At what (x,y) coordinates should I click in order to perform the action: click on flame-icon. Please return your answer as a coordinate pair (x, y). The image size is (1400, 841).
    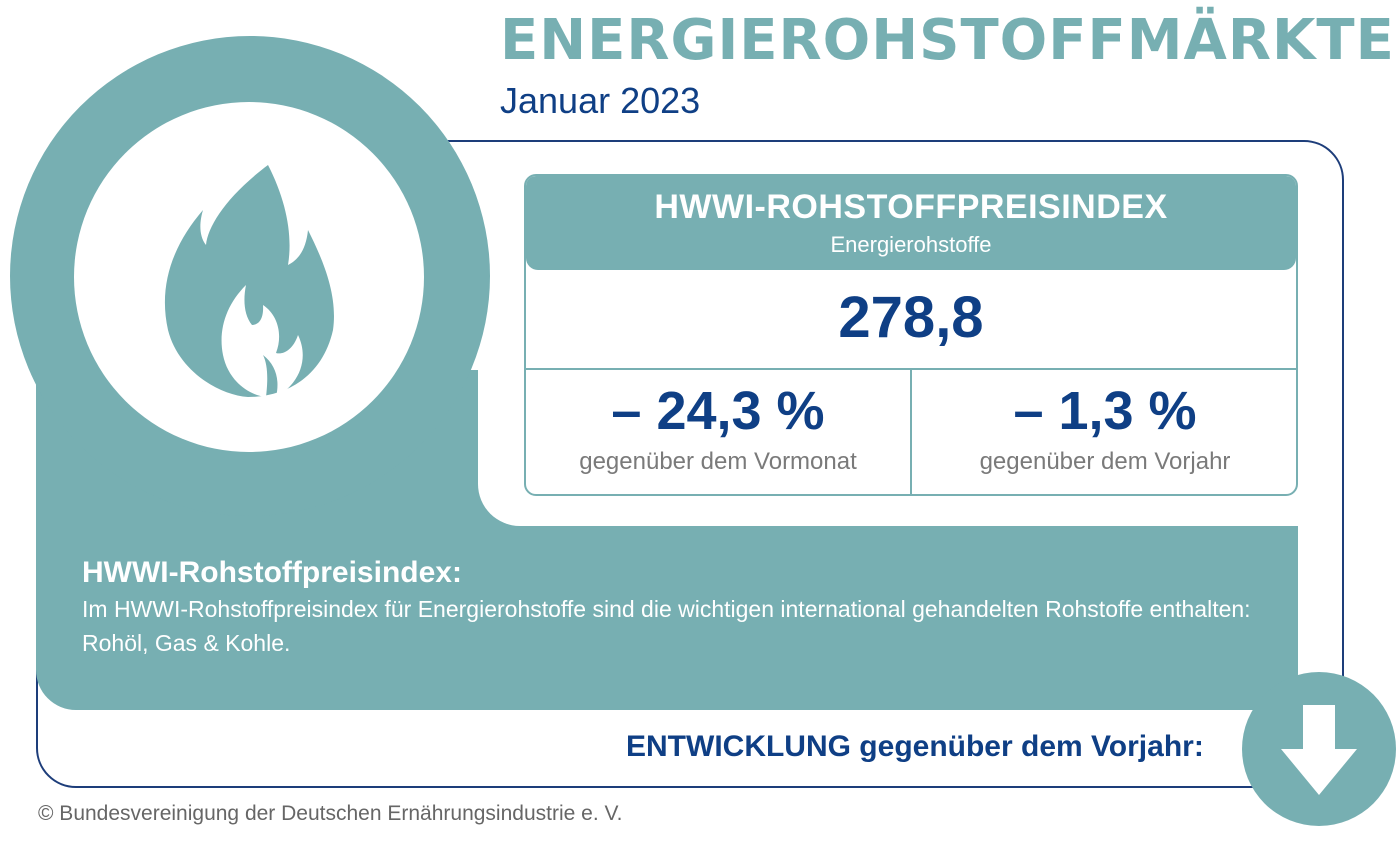
    Looking at the image, I should click on (249, 281).